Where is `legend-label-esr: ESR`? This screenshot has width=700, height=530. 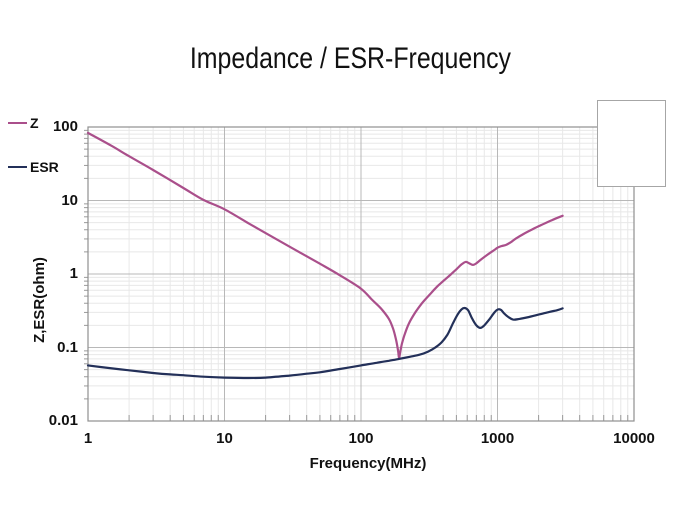
legend-label-esr: ESR is located at coordinates (44, 167).